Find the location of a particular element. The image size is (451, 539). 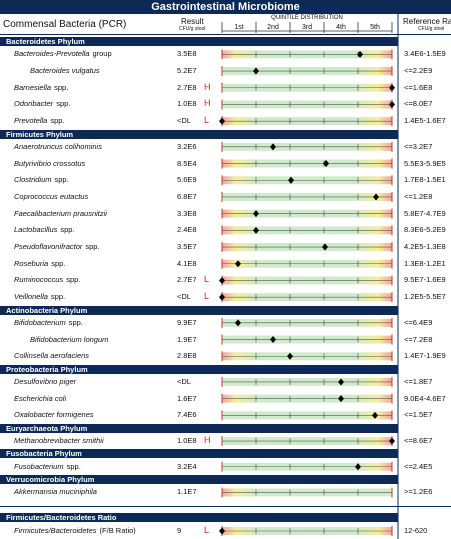

bacteria-name: Desulfovibrio piger is located at coordinates (45, 381).